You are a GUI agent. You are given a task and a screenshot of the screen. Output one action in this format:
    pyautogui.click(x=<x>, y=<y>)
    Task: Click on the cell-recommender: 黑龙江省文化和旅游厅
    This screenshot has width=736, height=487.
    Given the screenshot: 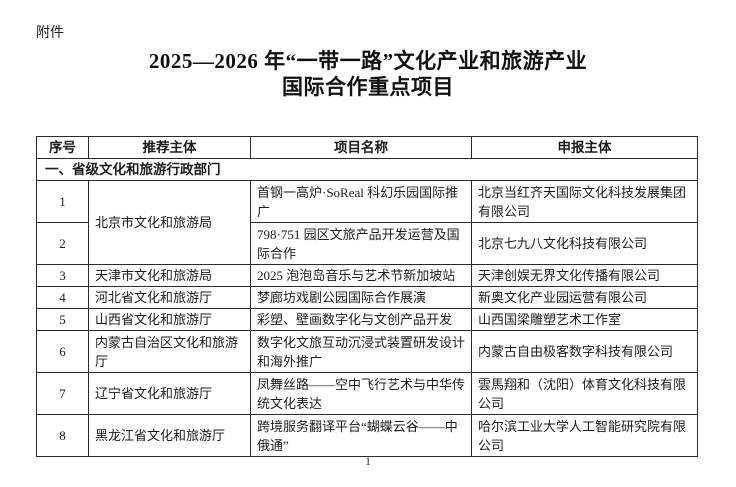 What is the action you would take?
    pyautogui.click(x=169, y=435)
    